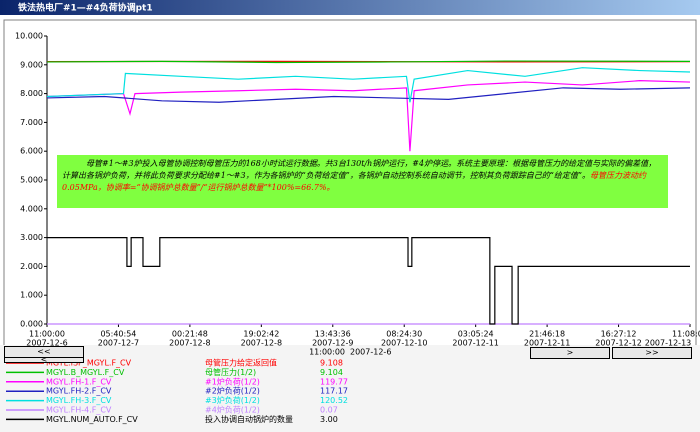 This screenshot has height=432, width=700. What do you see at coordinates (370, 352) in the screenshot?
I see `cursor-date: 2007-12-6` at bounding box center [370, 352].